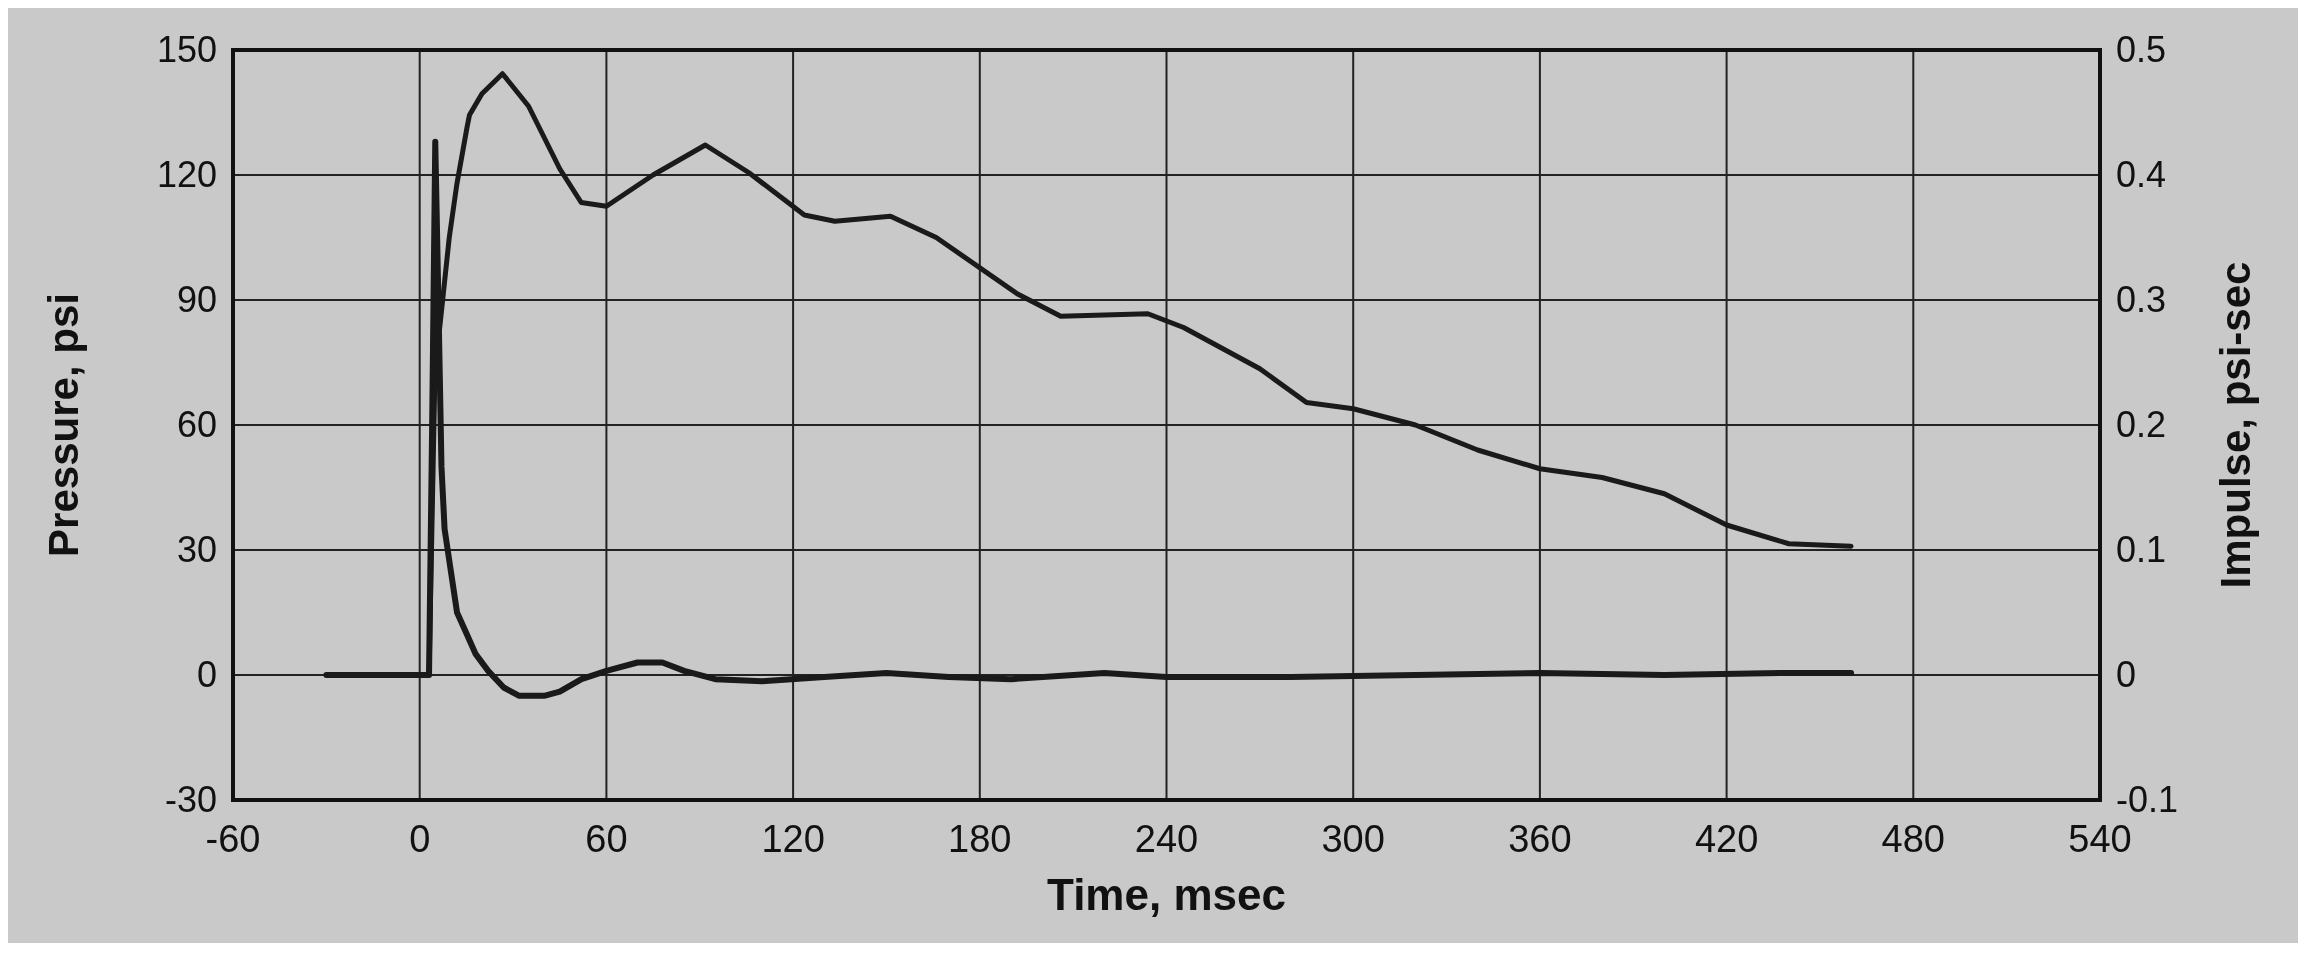 The height and width of the screenshot is (957, 2310). What do you see at coordinates (2235, 425) in the screenshot?
I see `y2-axis-title: Impulse, psi-sec` at bounding box center [2235, 425].